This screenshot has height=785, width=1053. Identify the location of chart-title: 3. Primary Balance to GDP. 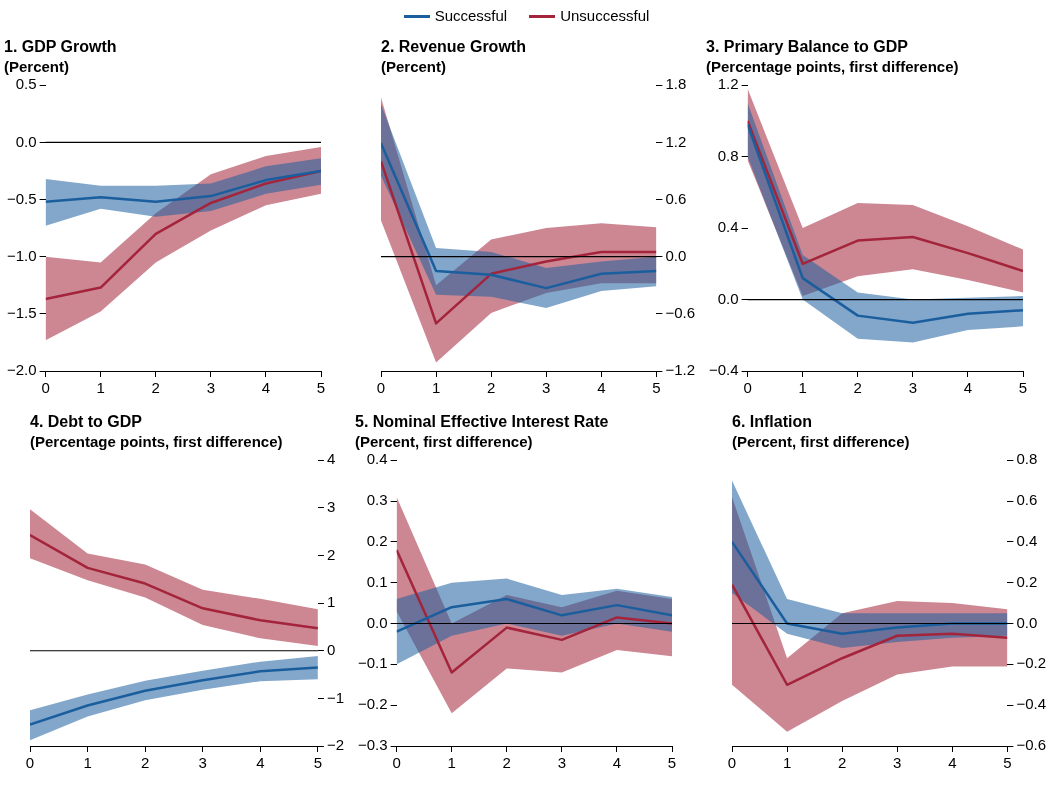
(807, 47).